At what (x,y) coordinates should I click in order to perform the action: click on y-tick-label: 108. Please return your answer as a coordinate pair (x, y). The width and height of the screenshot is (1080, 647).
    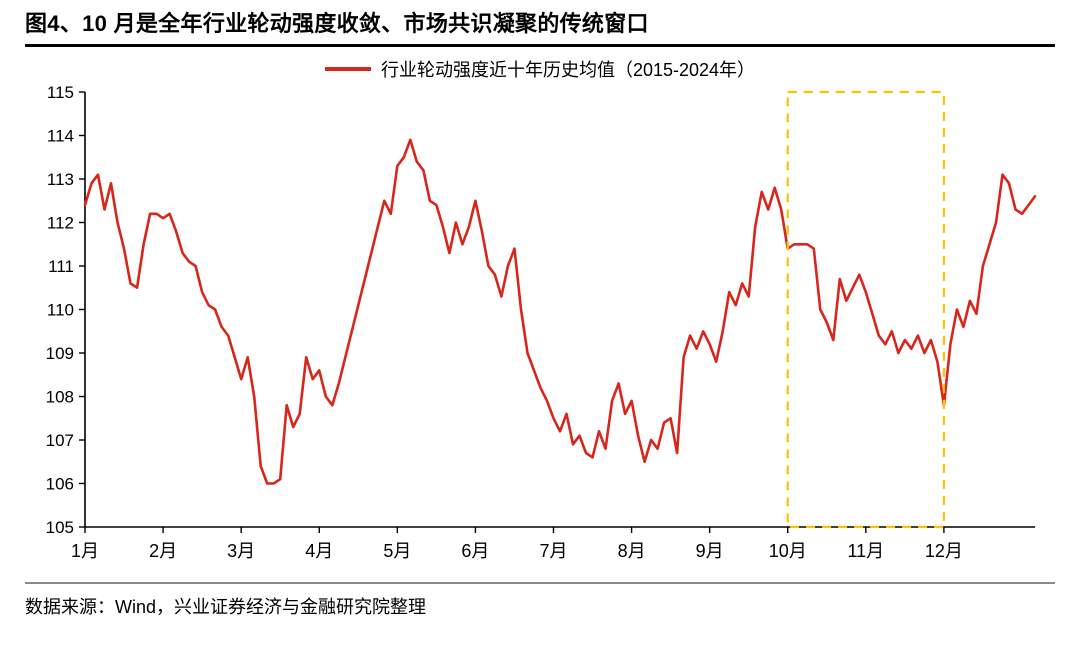
    Looking at the image, I should click on (60, 397).